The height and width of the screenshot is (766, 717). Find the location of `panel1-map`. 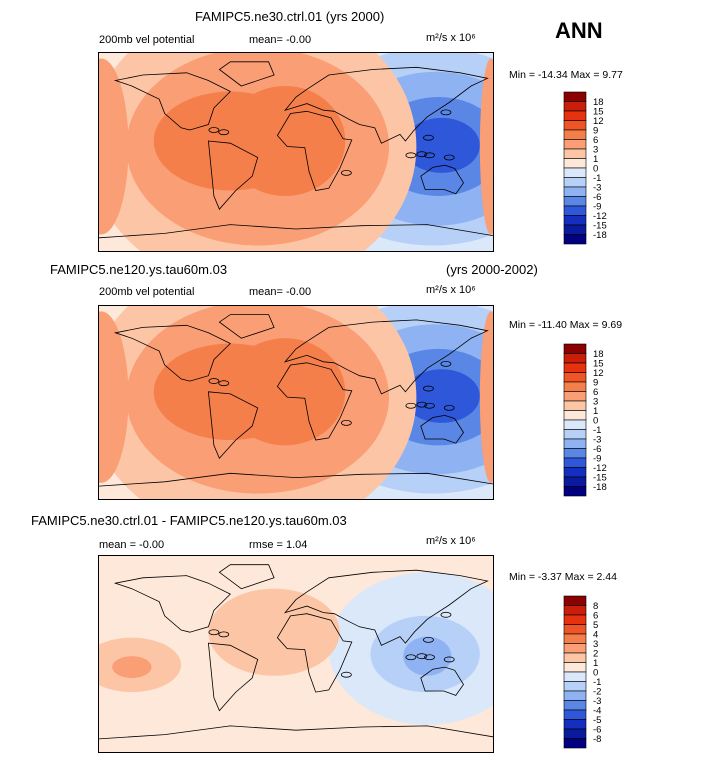

panel1-map is located at coordinates (296, 152).